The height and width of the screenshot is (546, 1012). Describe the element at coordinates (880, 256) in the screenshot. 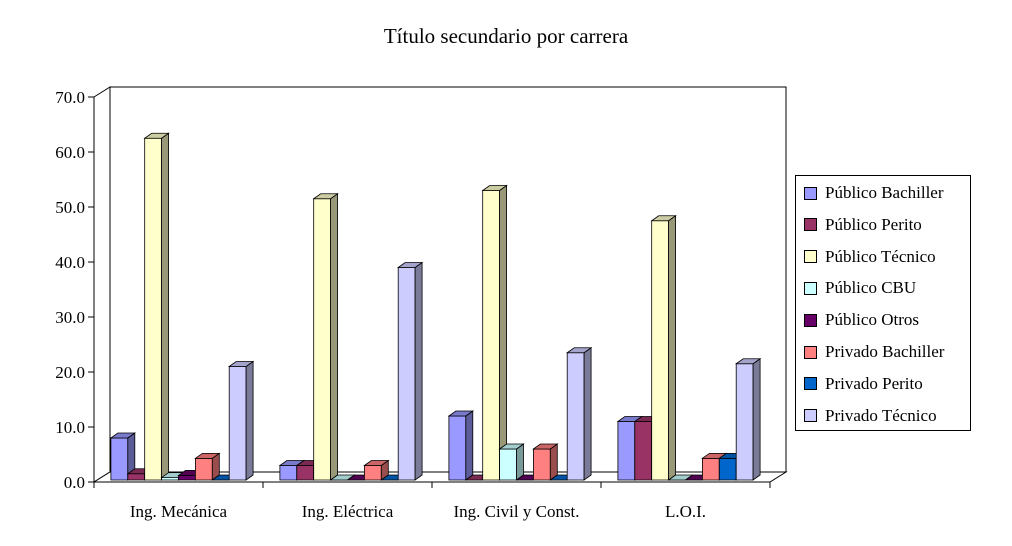

I see `legend-label: Público Técnico` at that location.